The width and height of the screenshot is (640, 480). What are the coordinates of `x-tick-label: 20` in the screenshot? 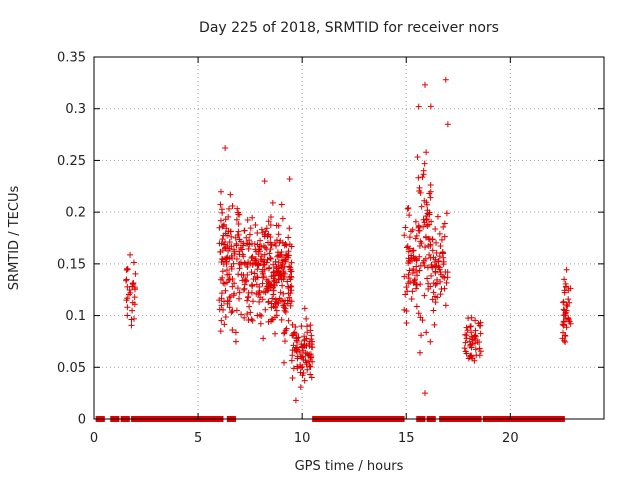 It's located at (510, 438).